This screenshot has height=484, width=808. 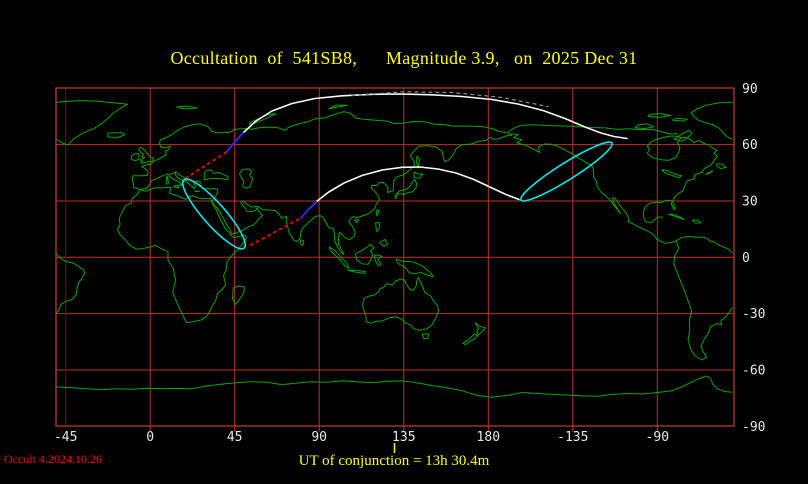 I want to click on x-axis-label: 180, so click(x=488, y=437).